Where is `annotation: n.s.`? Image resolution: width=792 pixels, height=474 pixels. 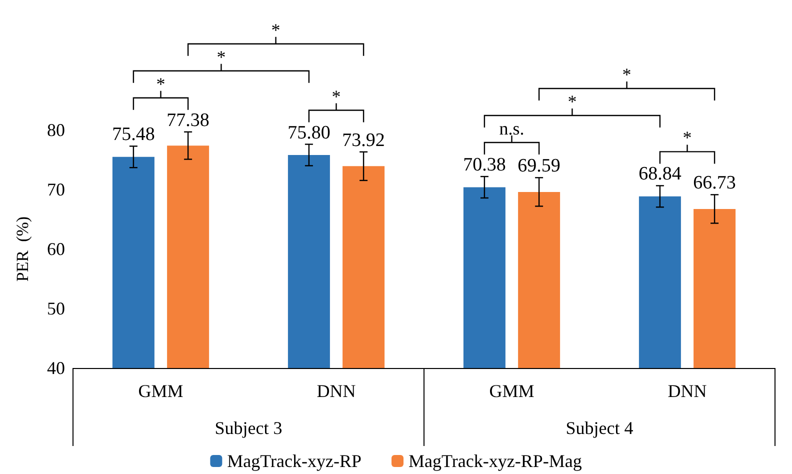
annotation: n.s. is located at coordinates (511, 128).